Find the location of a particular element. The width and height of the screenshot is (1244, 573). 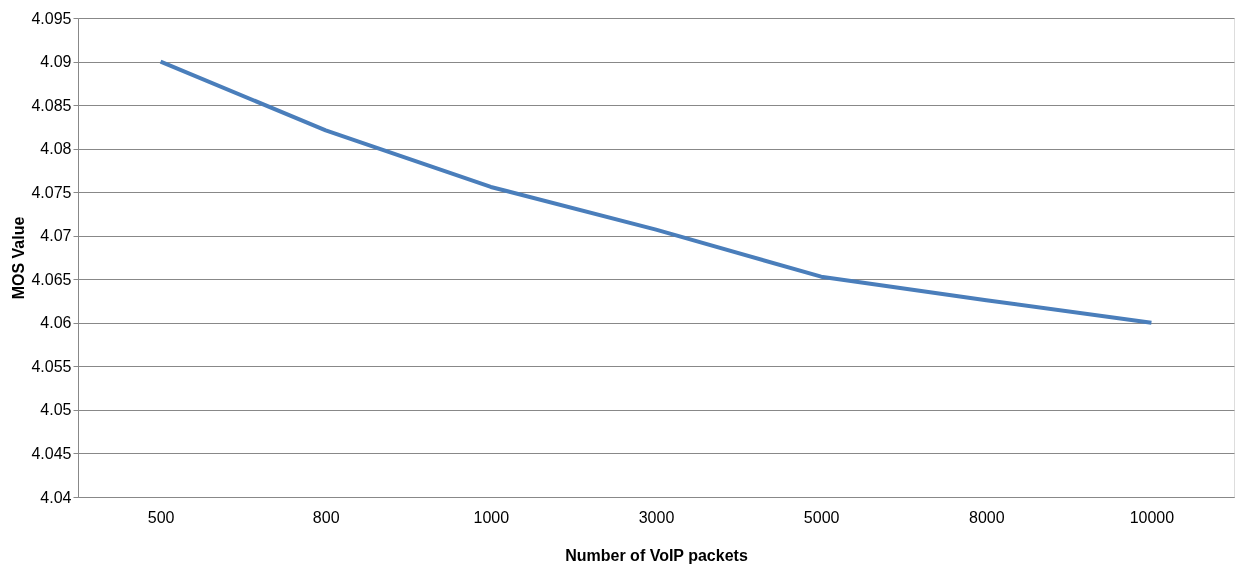

y-tick-label: 4.045 is located at coordinates (51, 453).